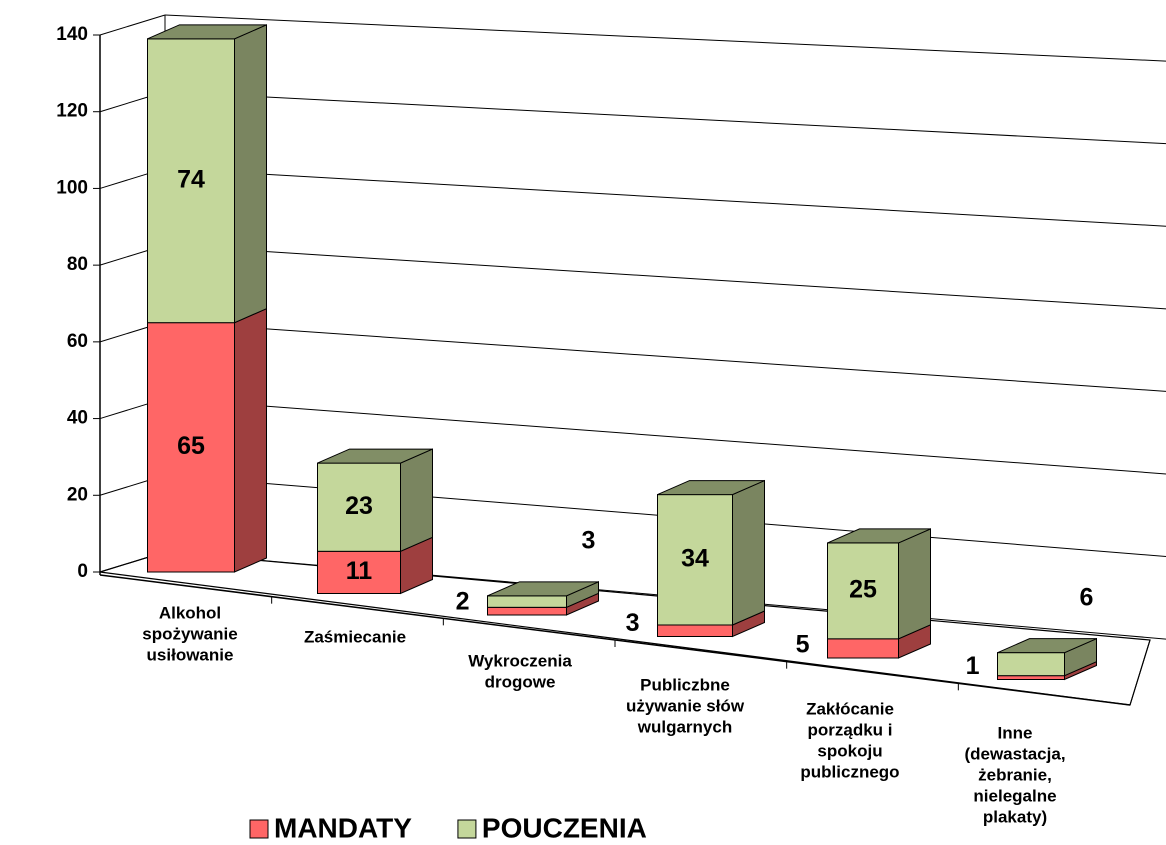 The width and height of the screenshot is (1166, 845). What do you see at coordinates (72, 187) in the screenshot?
I see `y-tick-label: 100` at bounding box center [72, 187].